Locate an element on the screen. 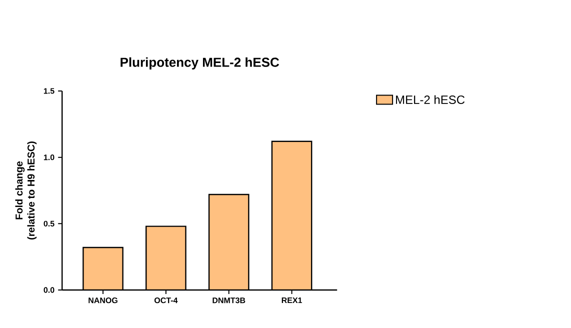 This screenshot has width=571, height=328. y-tick-label: 0.0 is located at coordinates (49, 290).